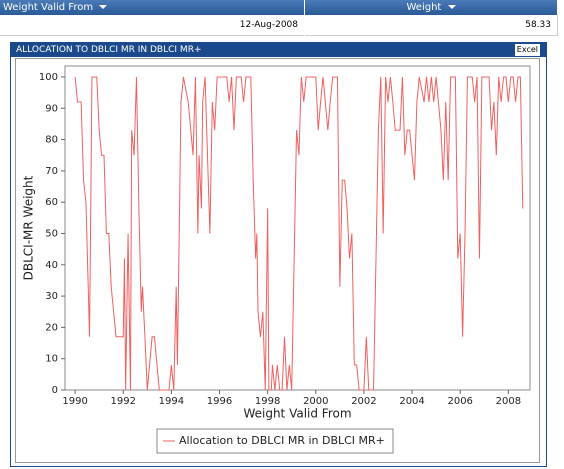 The width and height of the screenshot is (564, 469). I want to click on x-tick-label: 1996, so click(219, 401).